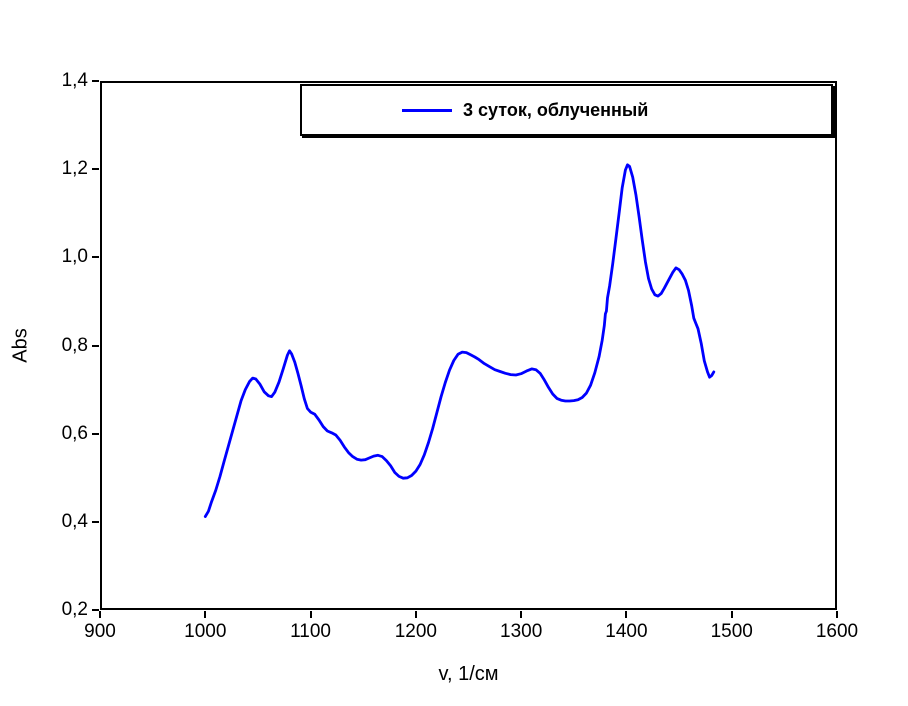 The image size is (908, 706). I want to click on x-tick-label: 1000, so click(205, 631).